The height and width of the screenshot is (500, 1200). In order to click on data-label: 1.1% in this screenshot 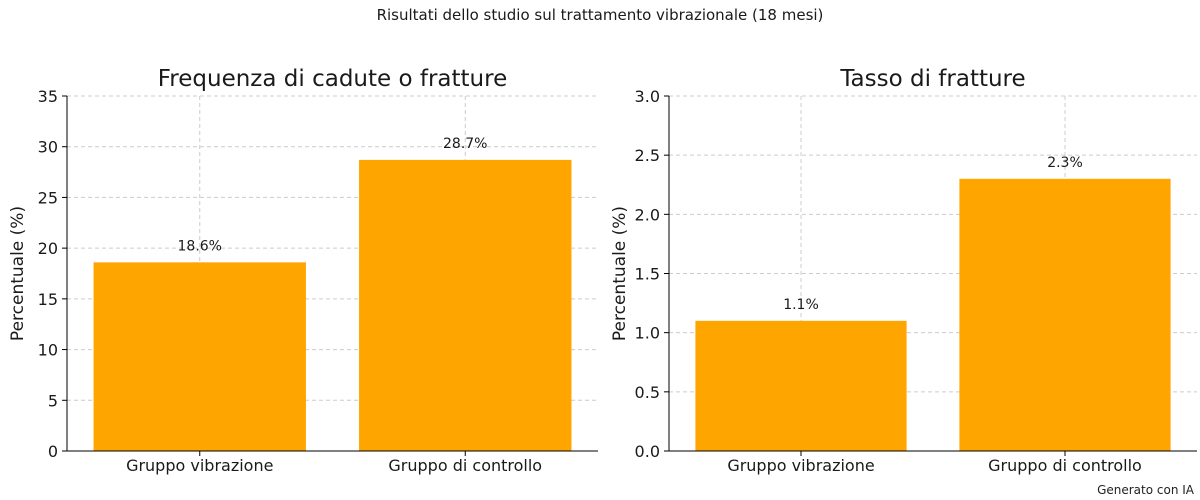, I will do `click(801, 305)`.